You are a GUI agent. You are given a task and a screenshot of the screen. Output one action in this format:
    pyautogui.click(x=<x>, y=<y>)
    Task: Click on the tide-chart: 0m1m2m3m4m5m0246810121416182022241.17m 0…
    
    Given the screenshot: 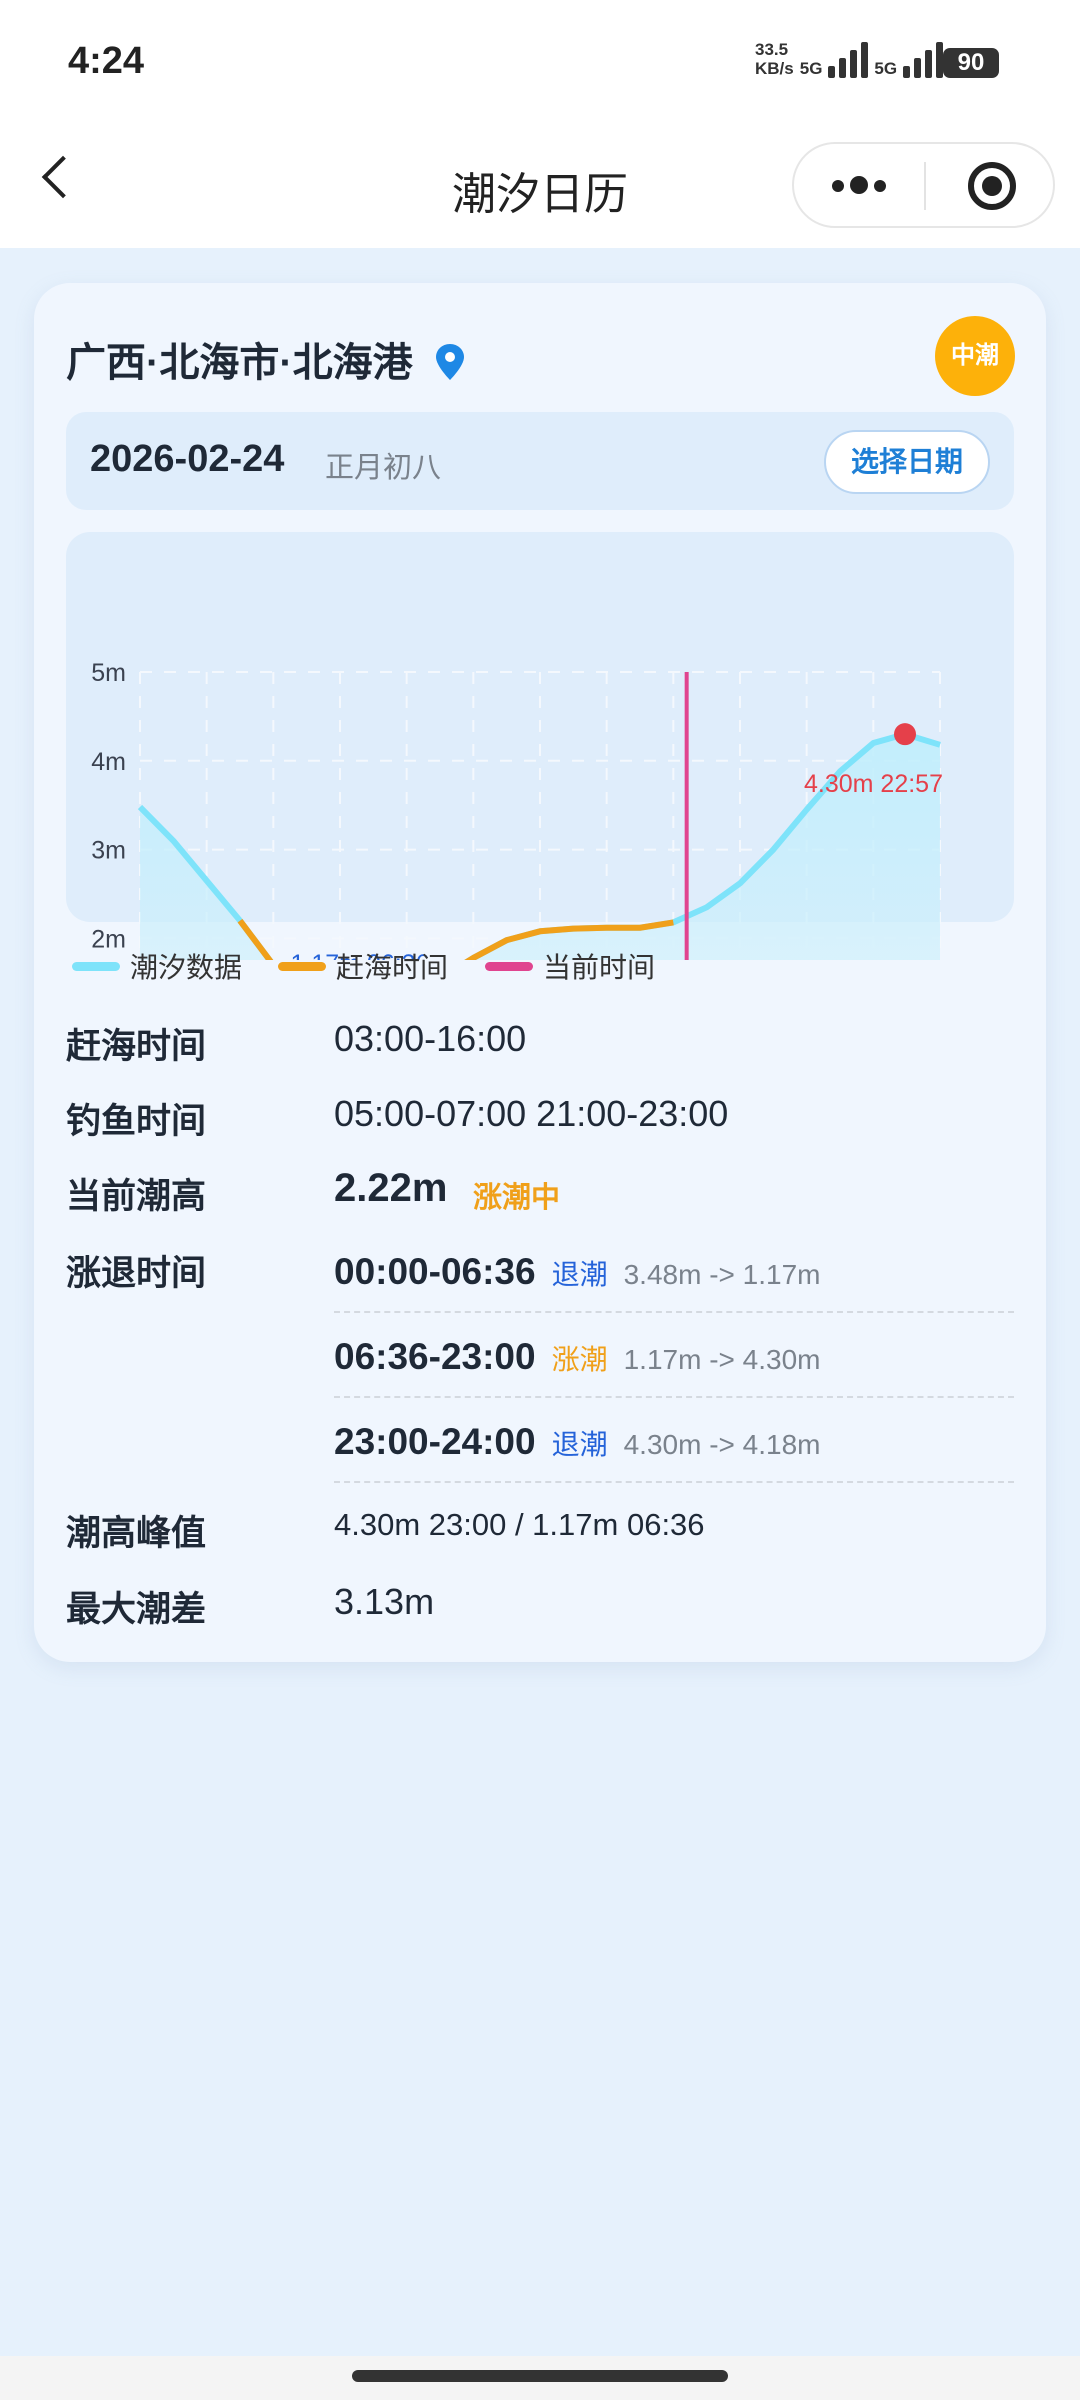 What is the action you would take?
    pyautogui.click(x=517, y=809)
    